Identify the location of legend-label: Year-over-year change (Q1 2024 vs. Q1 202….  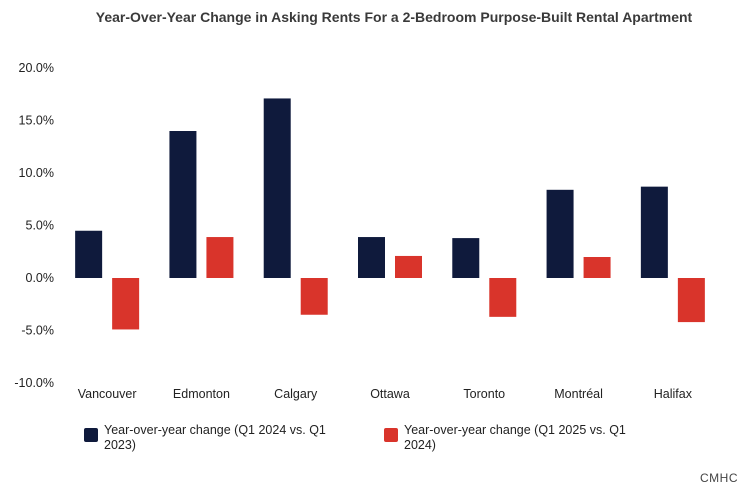
(215, 437).